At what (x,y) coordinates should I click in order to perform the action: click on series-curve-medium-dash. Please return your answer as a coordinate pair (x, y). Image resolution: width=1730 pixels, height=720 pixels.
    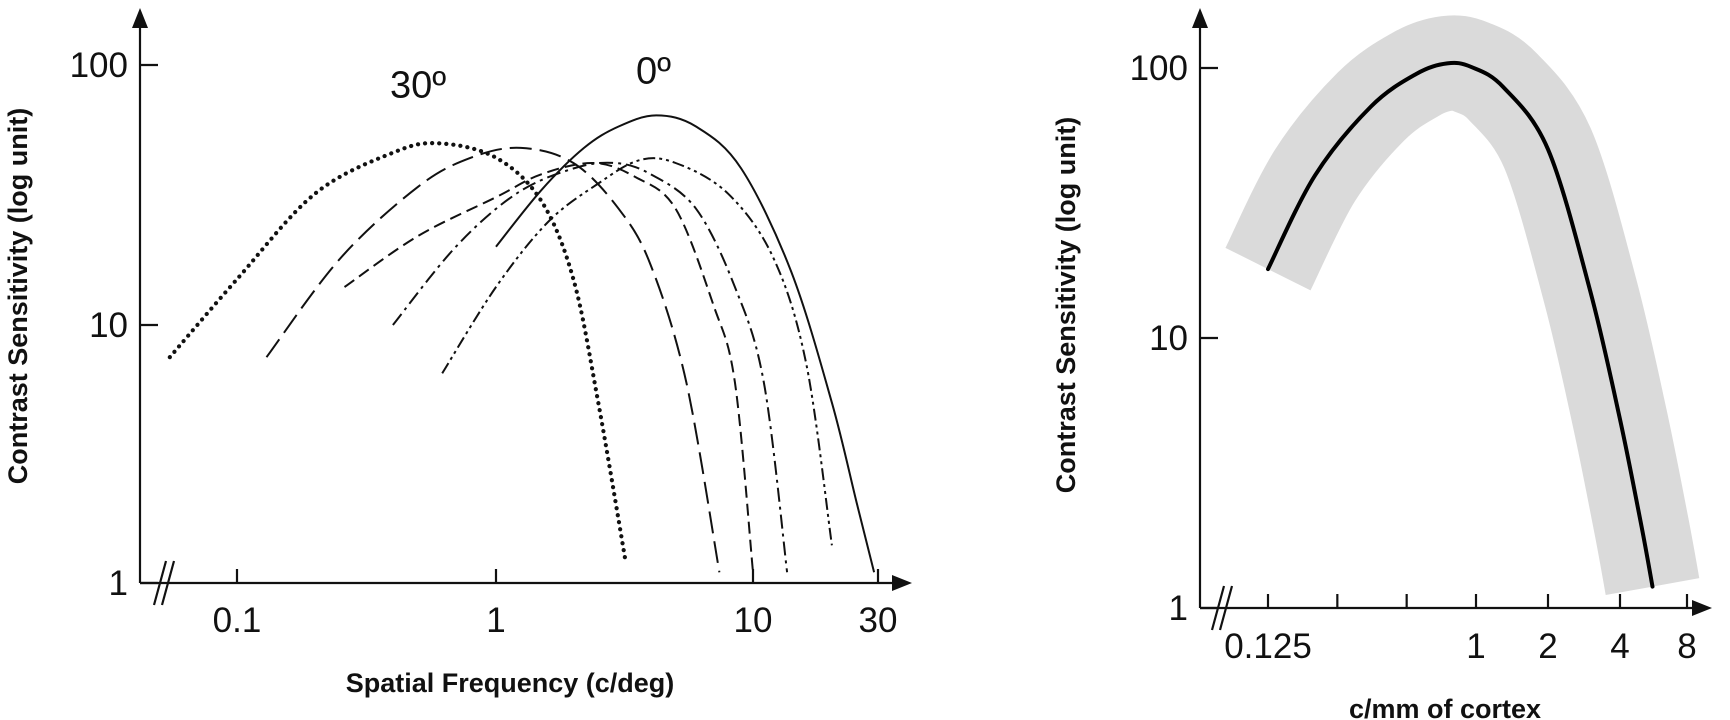
    Looking at the image, I should click on (548, 367).